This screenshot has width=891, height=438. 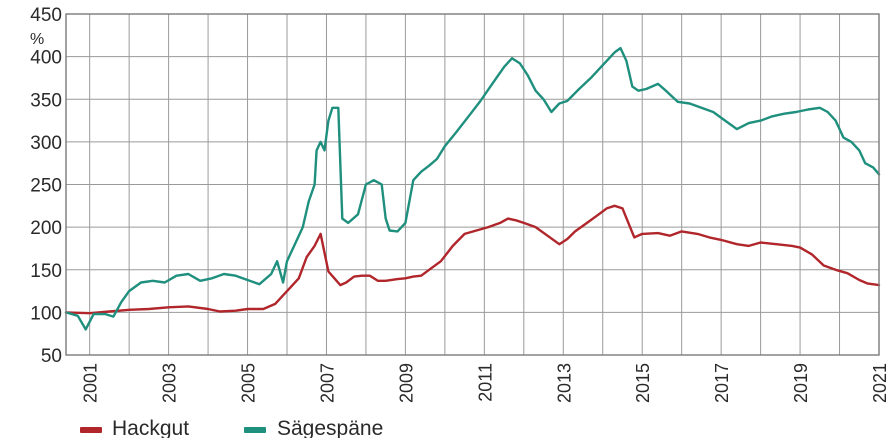 I want to click on legend-item-hackgut: Hackgut, so click(x=134, y=427).